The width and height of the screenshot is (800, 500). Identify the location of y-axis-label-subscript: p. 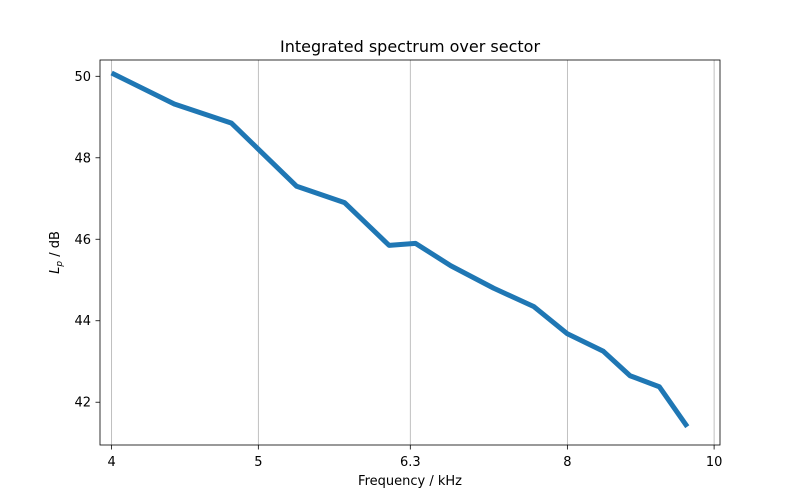
(60, 264).